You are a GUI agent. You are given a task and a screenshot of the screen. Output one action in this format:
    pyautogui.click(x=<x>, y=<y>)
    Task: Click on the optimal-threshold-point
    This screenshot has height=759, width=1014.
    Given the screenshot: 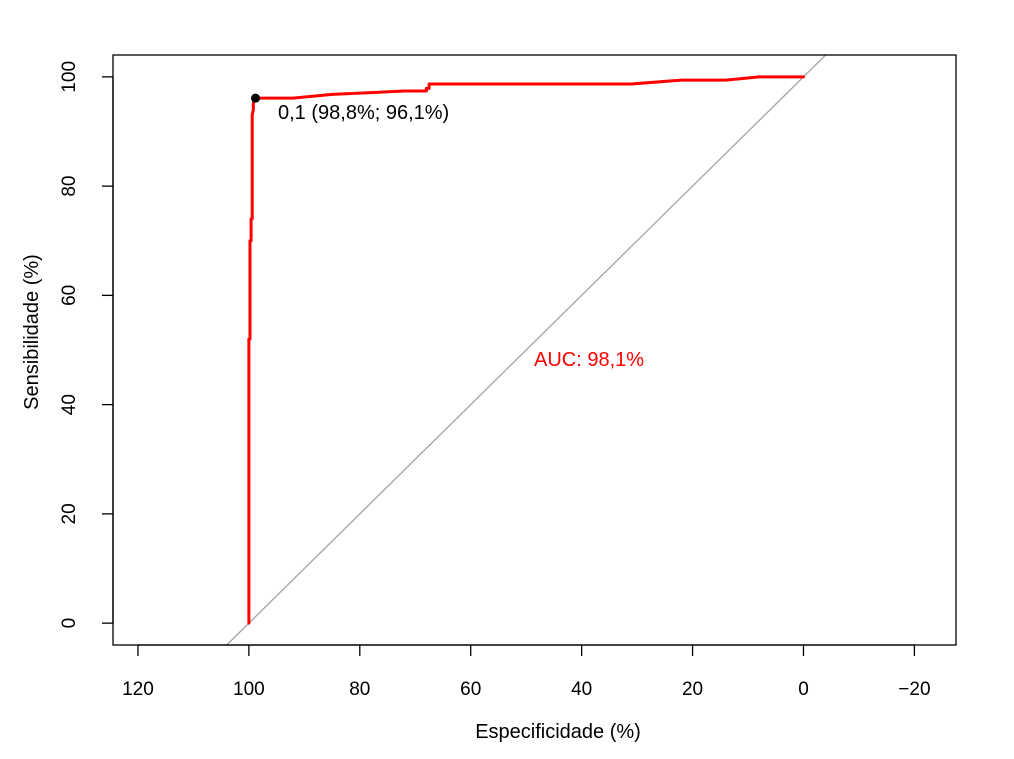 What is the action you would take?
    pyautogui.click(x=256, y=98)
    